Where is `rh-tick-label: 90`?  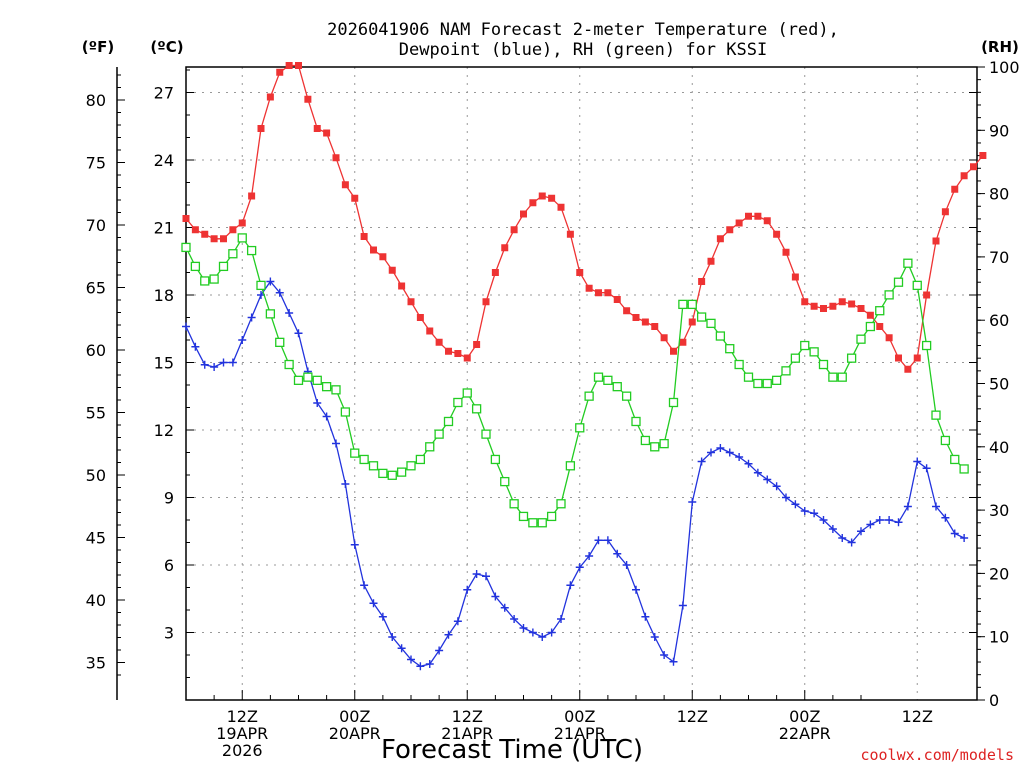
rh-tick-label: 90 is located at coordinates (999, 130).